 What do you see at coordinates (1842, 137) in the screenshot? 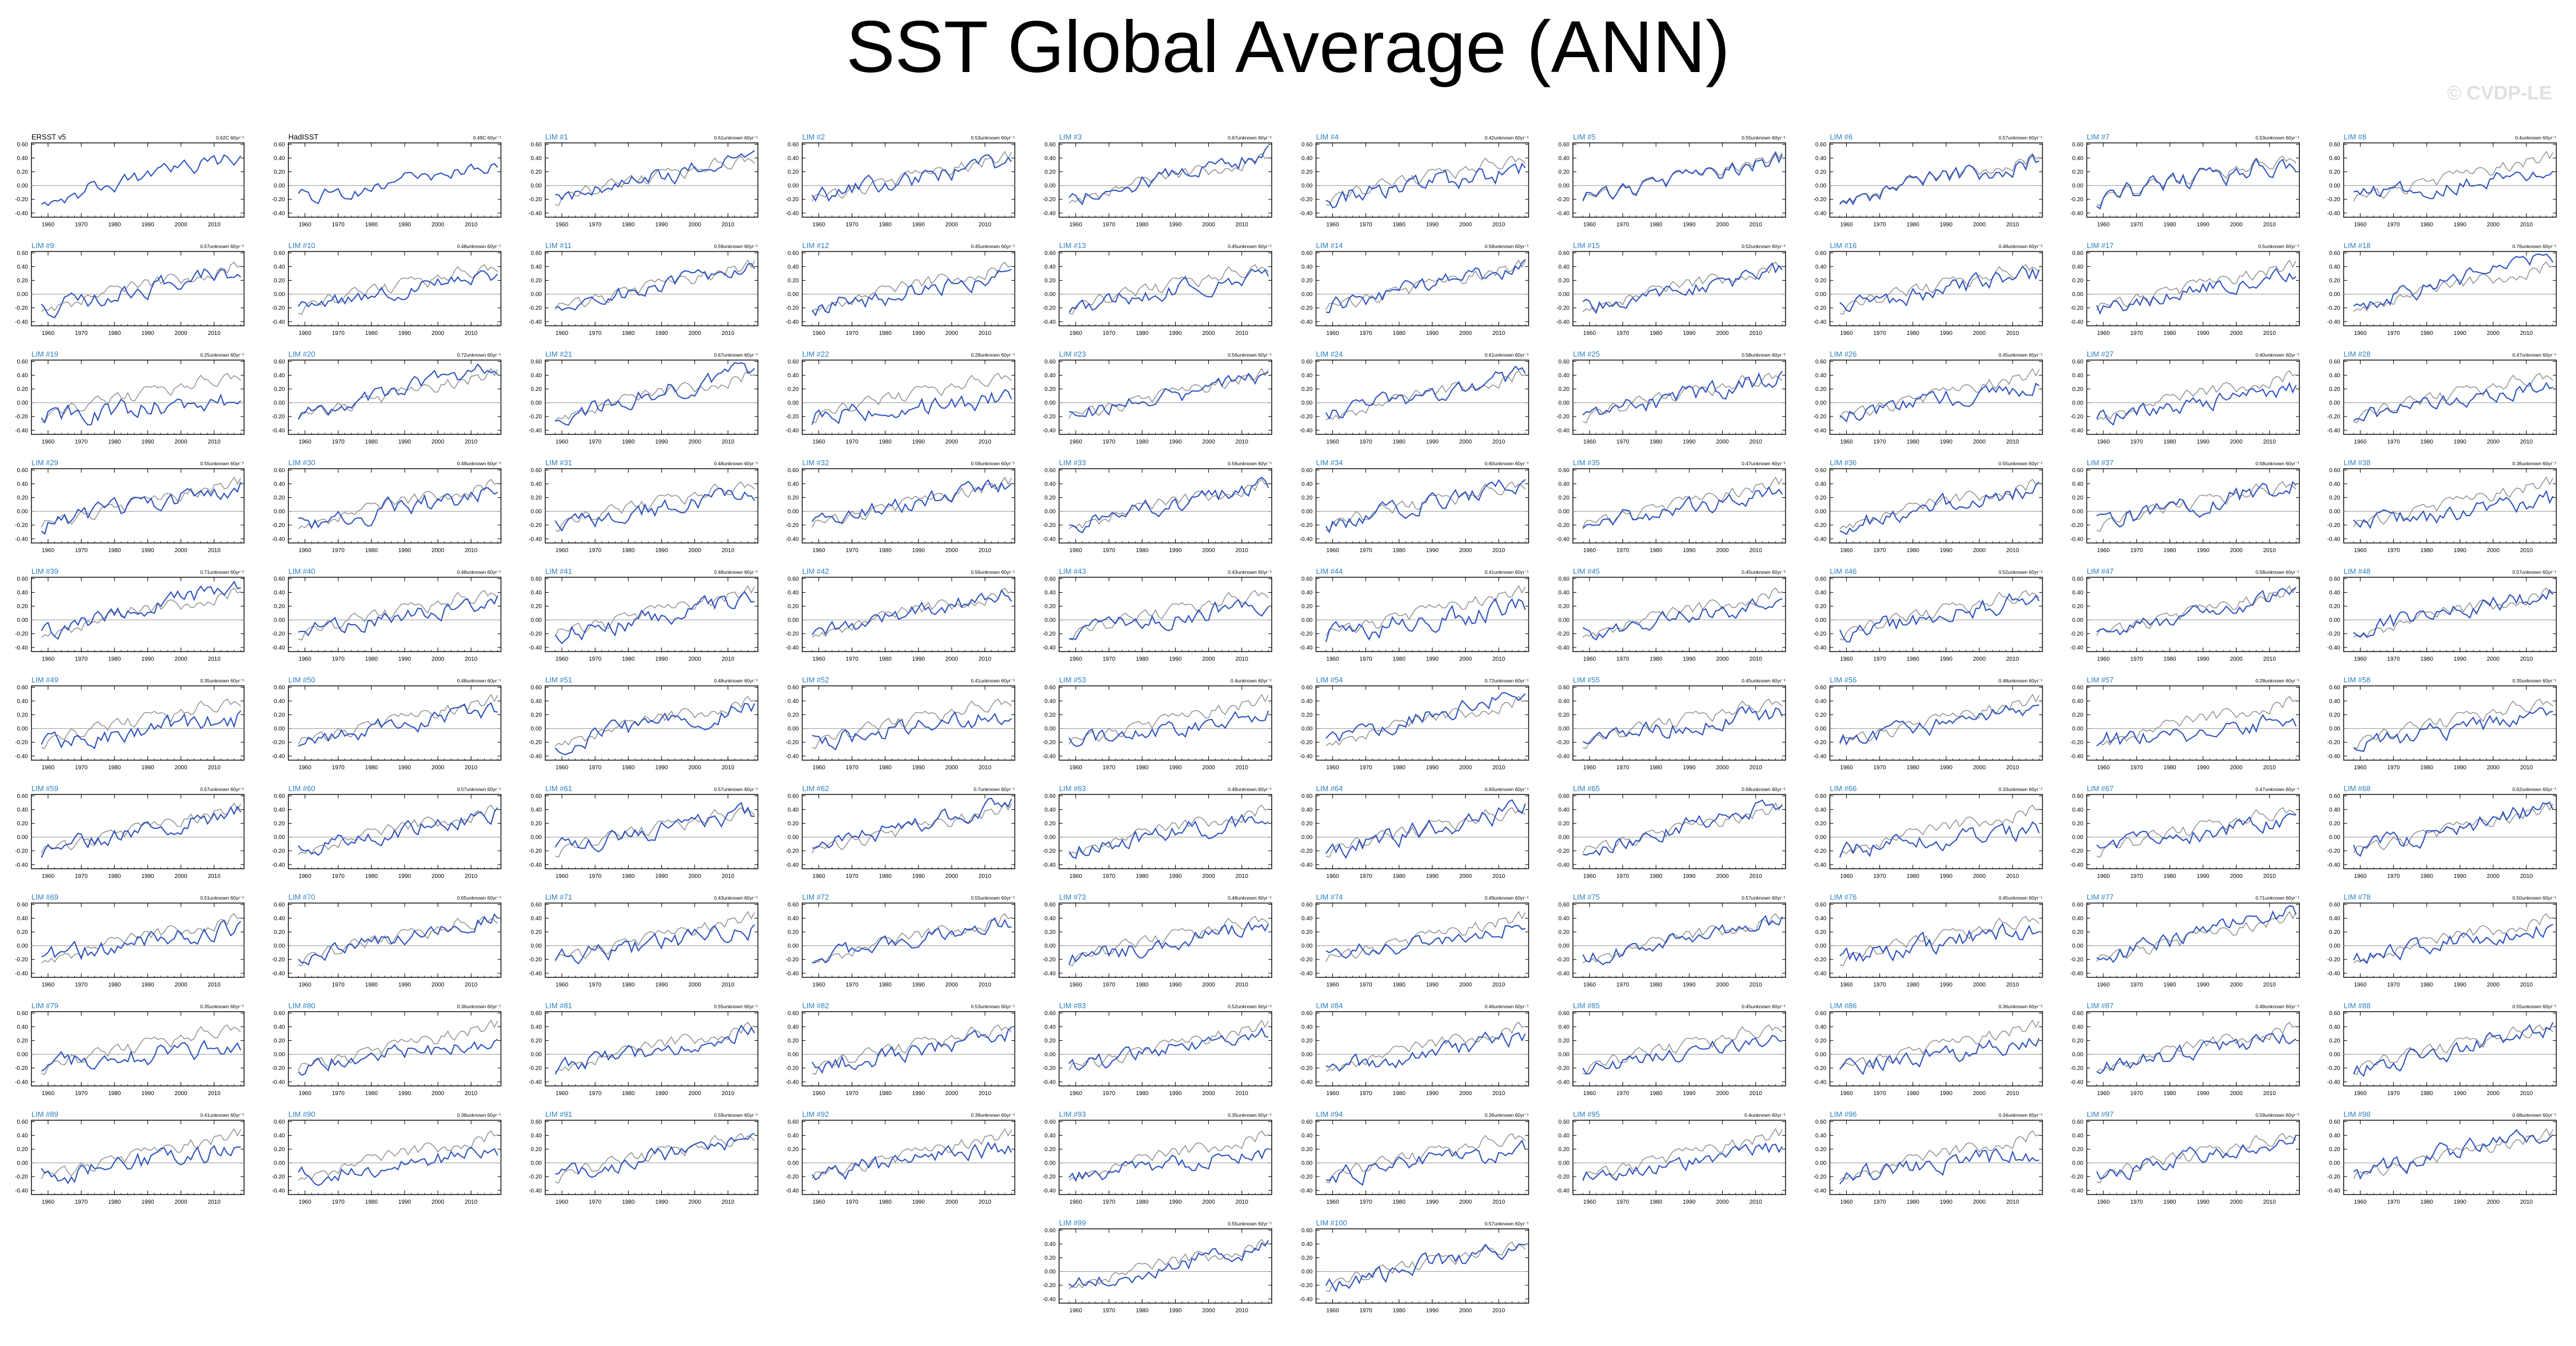
I see `panel-title: LIM #6` at bounding box center [1842, 137].